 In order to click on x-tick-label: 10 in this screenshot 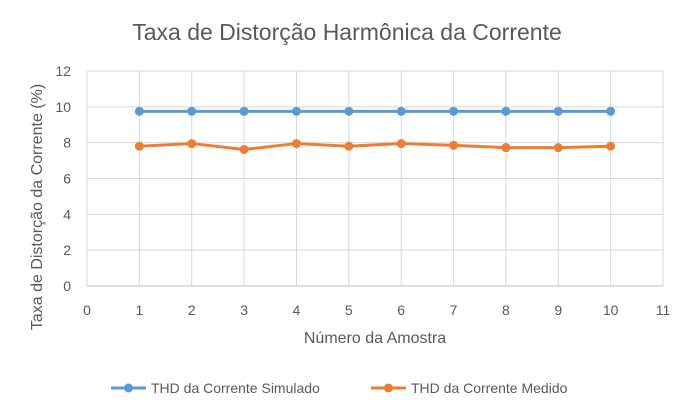, I will do `click(611, 310)`.